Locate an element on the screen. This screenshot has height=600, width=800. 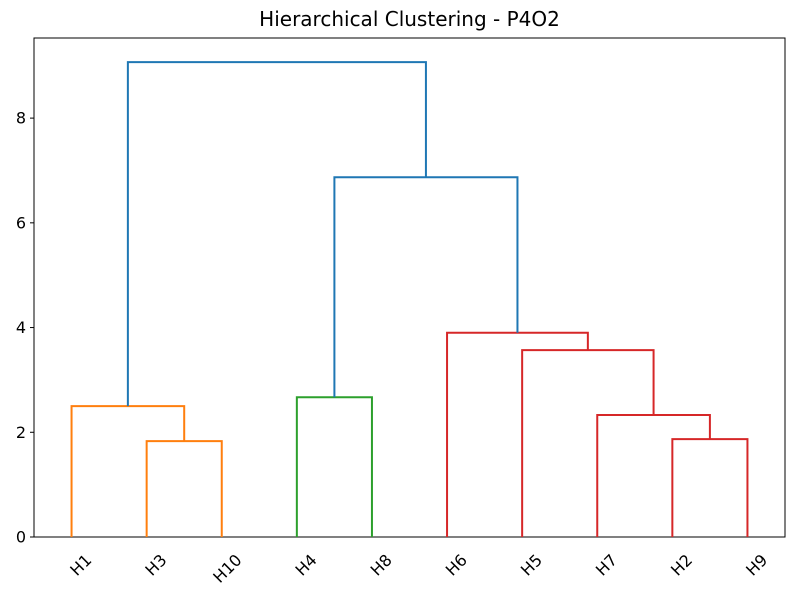
y-tick-label: 0 is located at coordinates (21, 537).